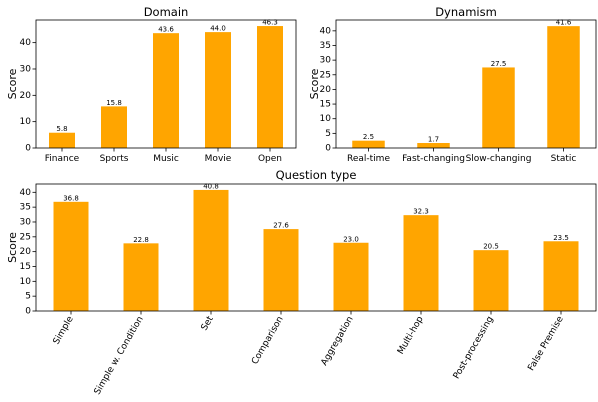  Describe the element at coordinates (218, 29) in the screenshot. I see `bar-value-label: 44.0` at that location.